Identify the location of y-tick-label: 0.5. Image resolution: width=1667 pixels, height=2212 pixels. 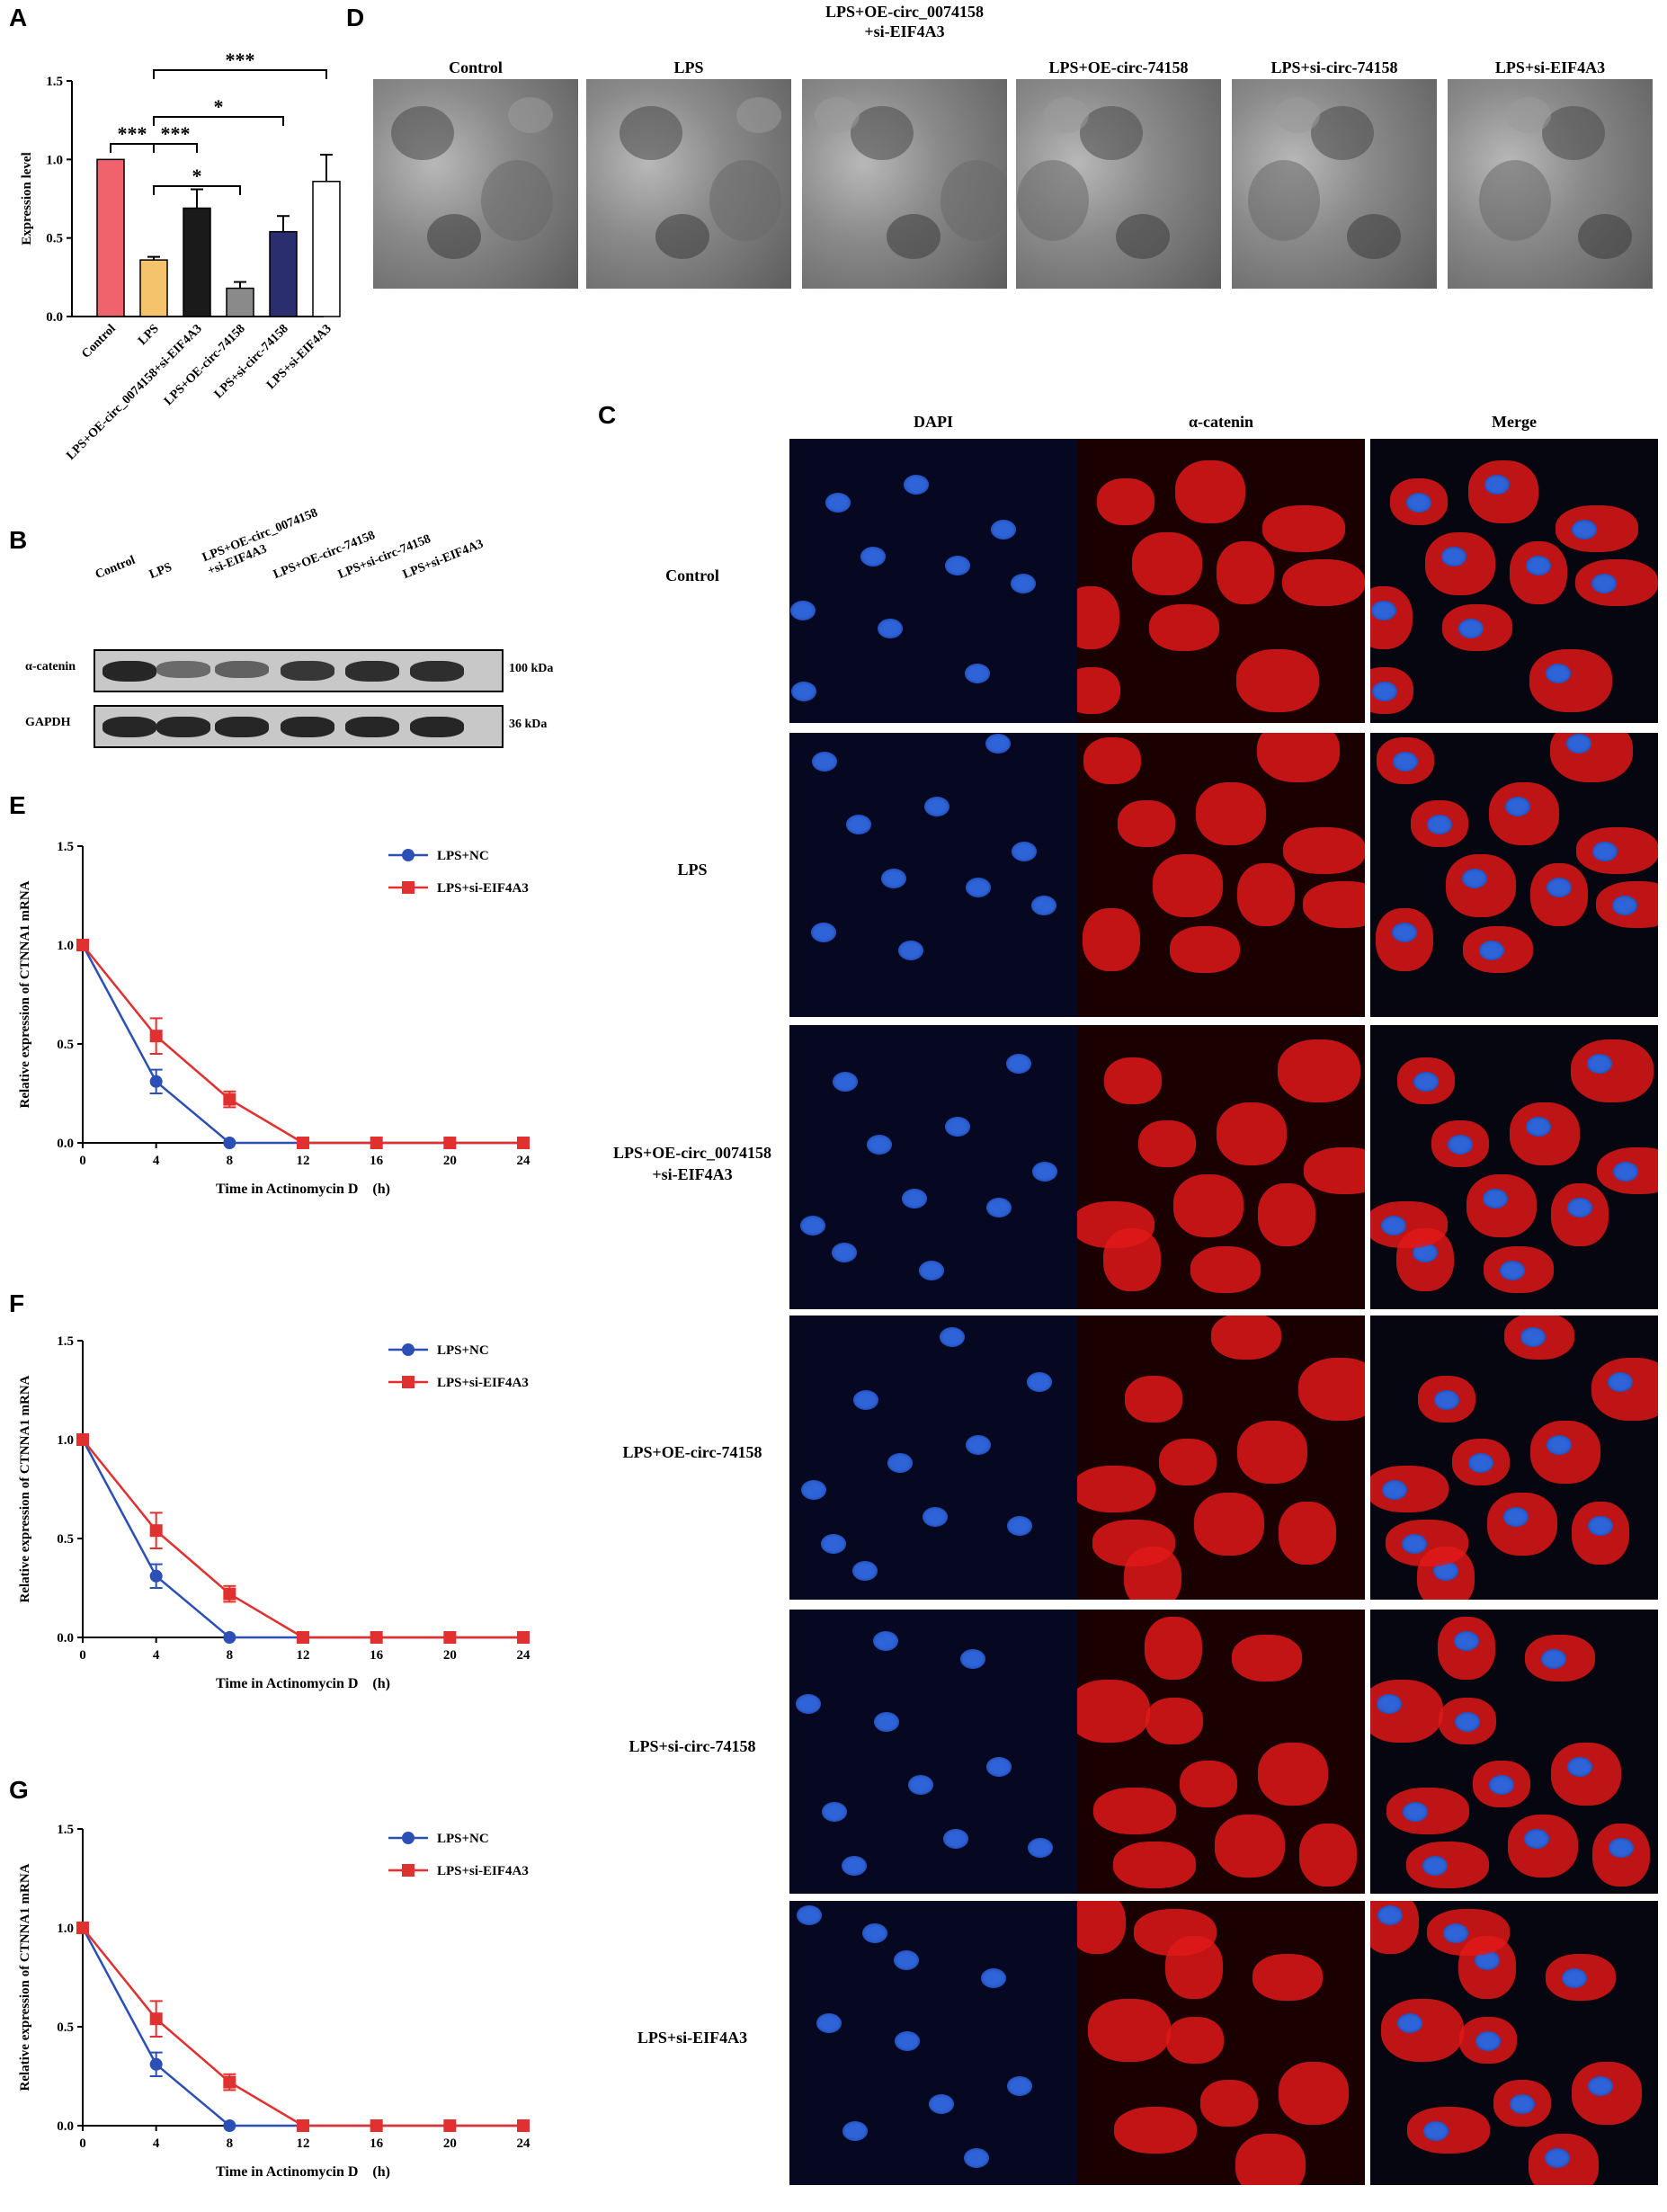
(54, 239).